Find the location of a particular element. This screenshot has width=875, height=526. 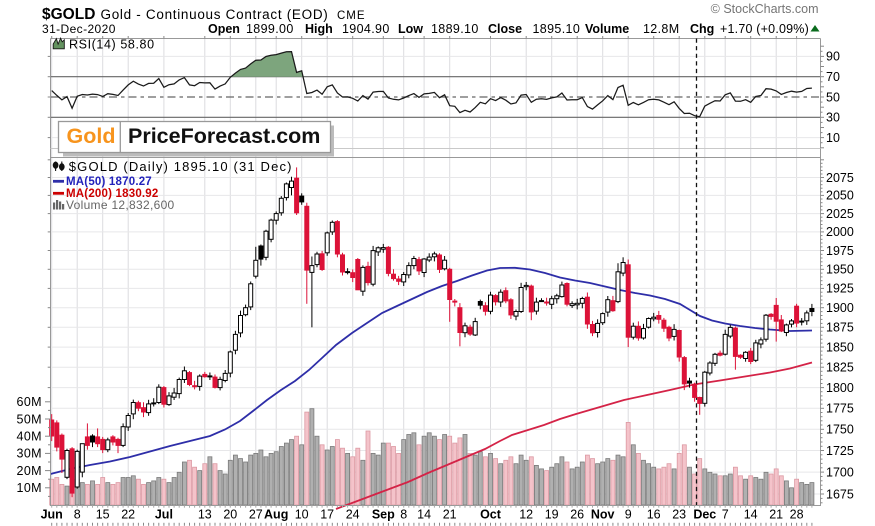

svg-text: Jul is located at coordinates (164, 515).